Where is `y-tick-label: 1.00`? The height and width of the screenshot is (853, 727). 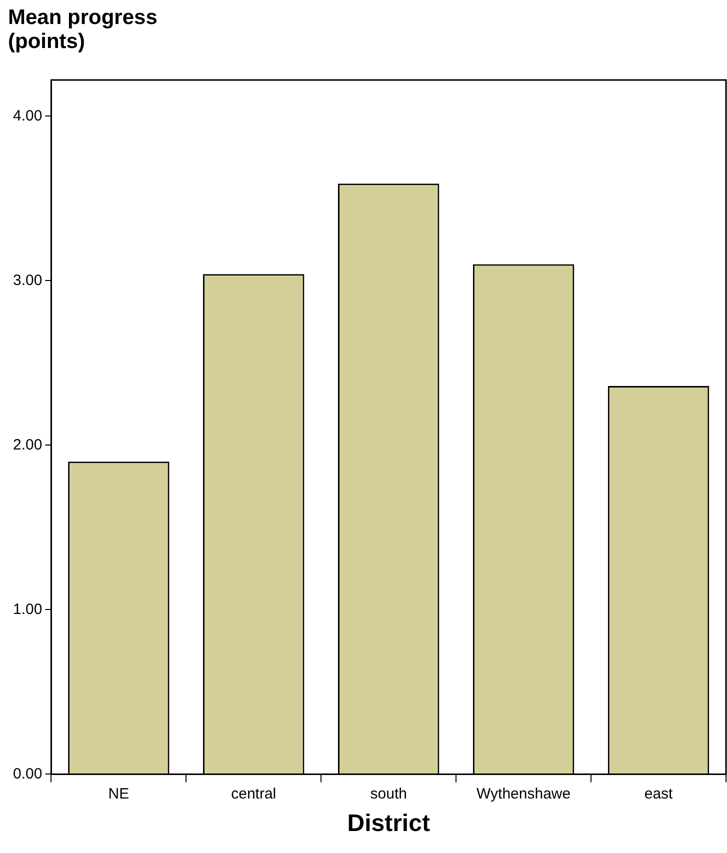
y-tick-label: 1.00 is located at coordinates (27, 609).